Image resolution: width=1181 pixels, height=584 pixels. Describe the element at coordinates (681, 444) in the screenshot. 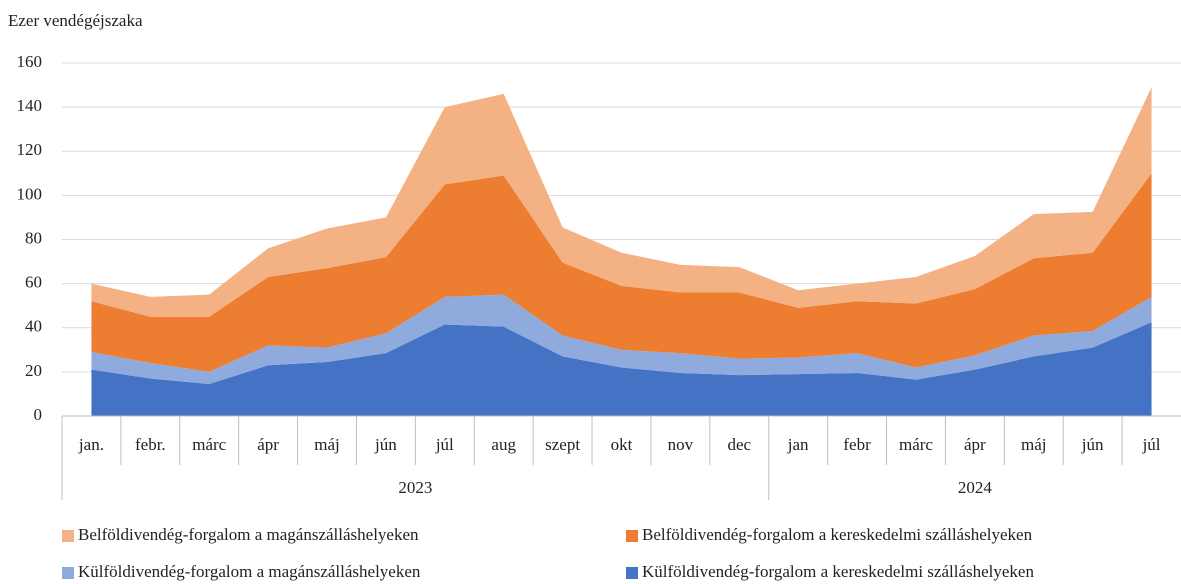

I see `x-tick-label: nov` at that location.